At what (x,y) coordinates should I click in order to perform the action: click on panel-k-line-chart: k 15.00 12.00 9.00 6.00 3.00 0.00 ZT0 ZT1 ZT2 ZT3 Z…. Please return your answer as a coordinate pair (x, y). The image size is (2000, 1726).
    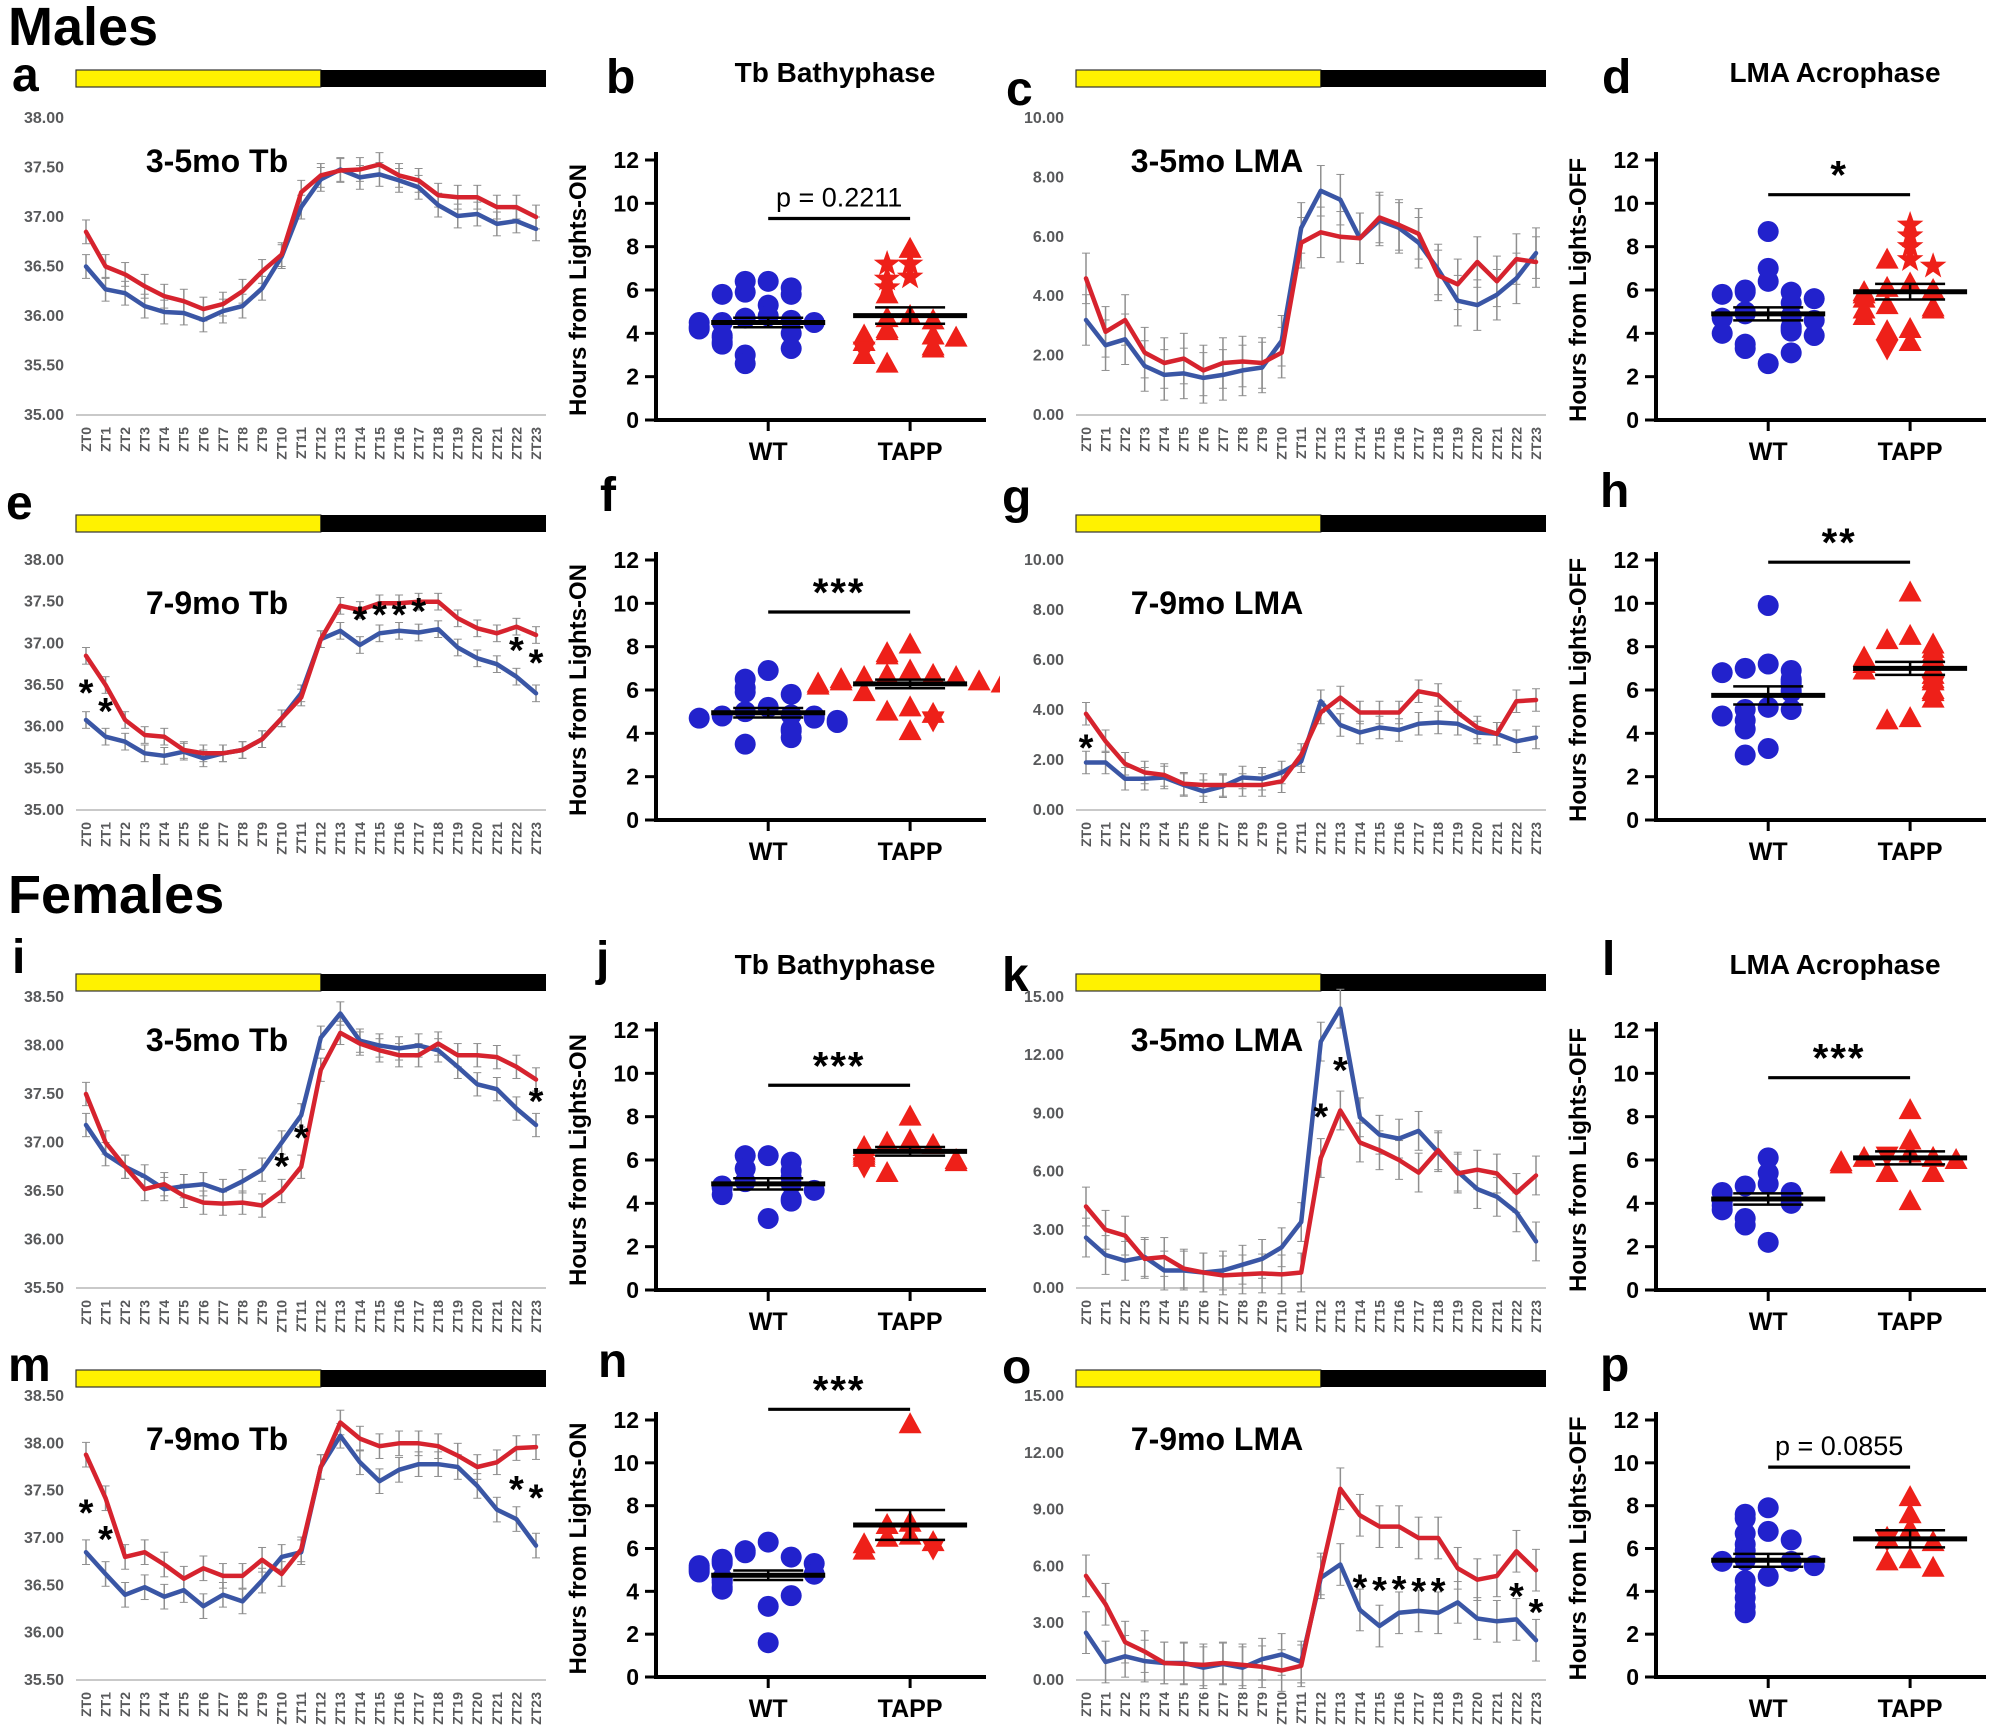
    Looking at the image, I should click on (1280, 1145).